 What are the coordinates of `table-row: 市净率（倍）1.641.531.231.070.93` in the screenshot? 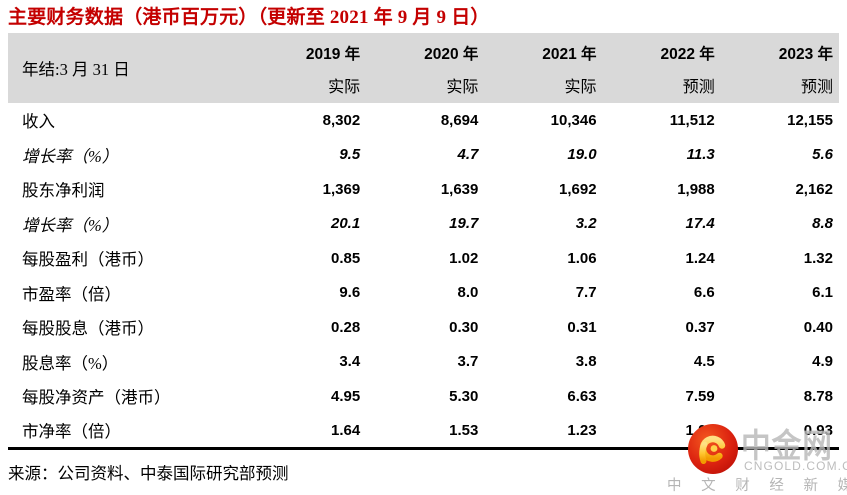 It's located at (423, 431).